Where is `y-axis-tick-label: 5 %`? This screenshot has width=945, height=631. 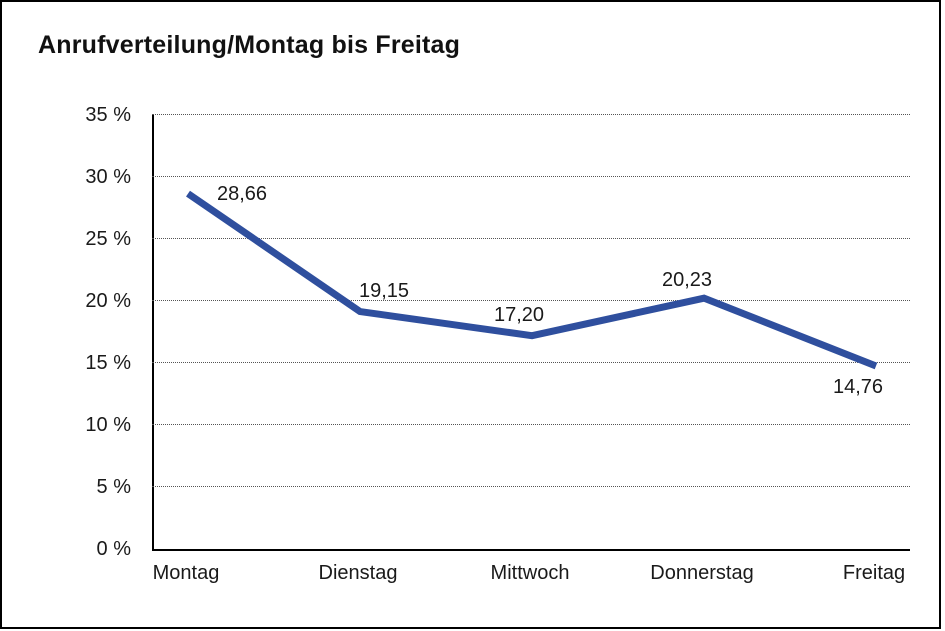 y-axis-tick-label: 5 % is located at coordinates (113, 487).